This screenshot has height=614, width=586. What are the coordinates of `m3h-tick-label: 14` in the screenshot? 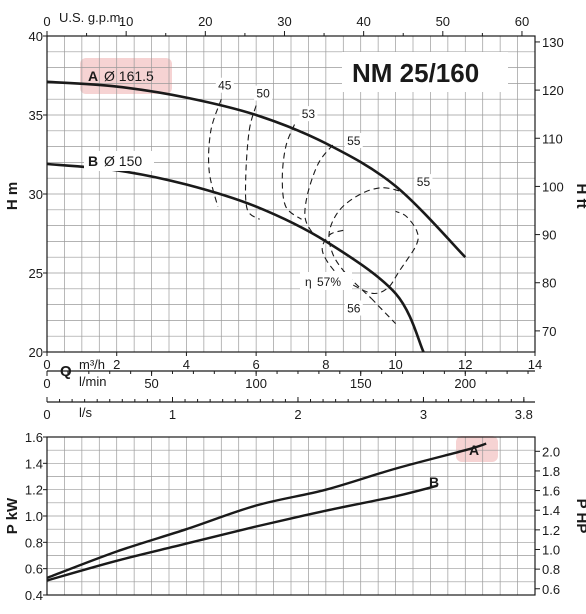 It's located at (535, 364).